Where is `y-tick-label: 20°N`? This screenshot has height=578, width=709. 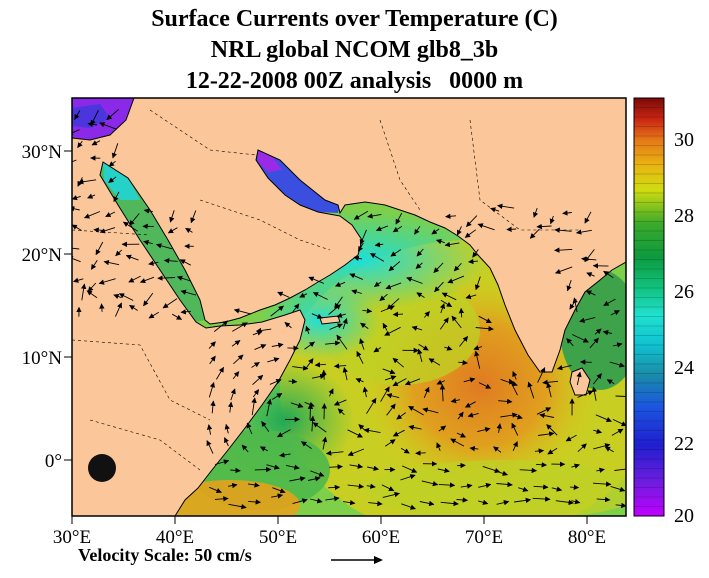
y-tick-label: 20°N is located at coordinates (42, 255).